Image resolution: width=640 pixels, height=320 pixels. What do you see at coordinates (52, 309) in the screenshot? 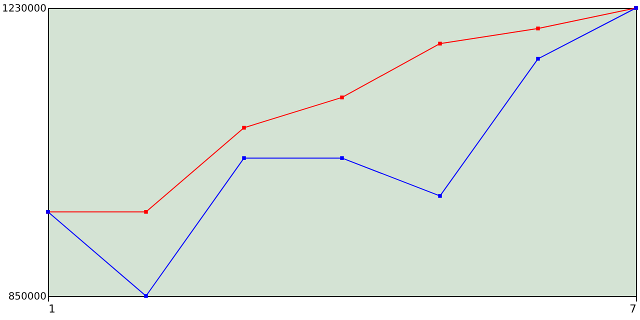
I see `x-tick-label: 1` at bounding box center [52, 309].